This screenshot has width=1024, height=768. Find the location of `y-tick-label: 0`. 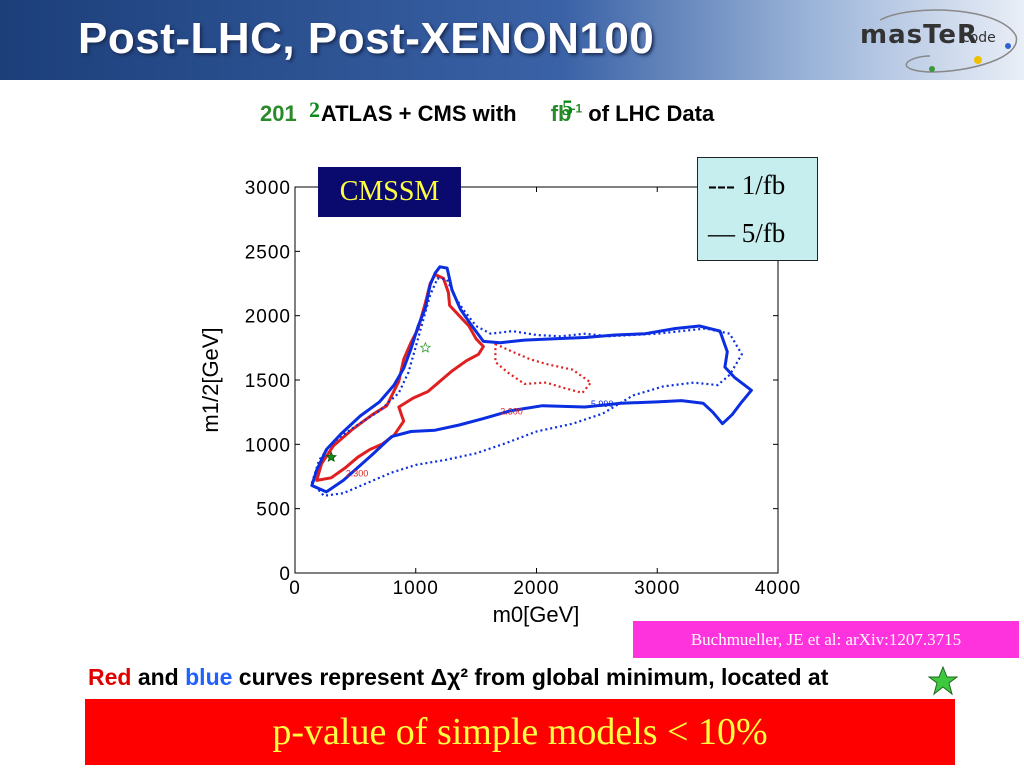

y-tick-label: 0 is located at coordinates (285, 574).